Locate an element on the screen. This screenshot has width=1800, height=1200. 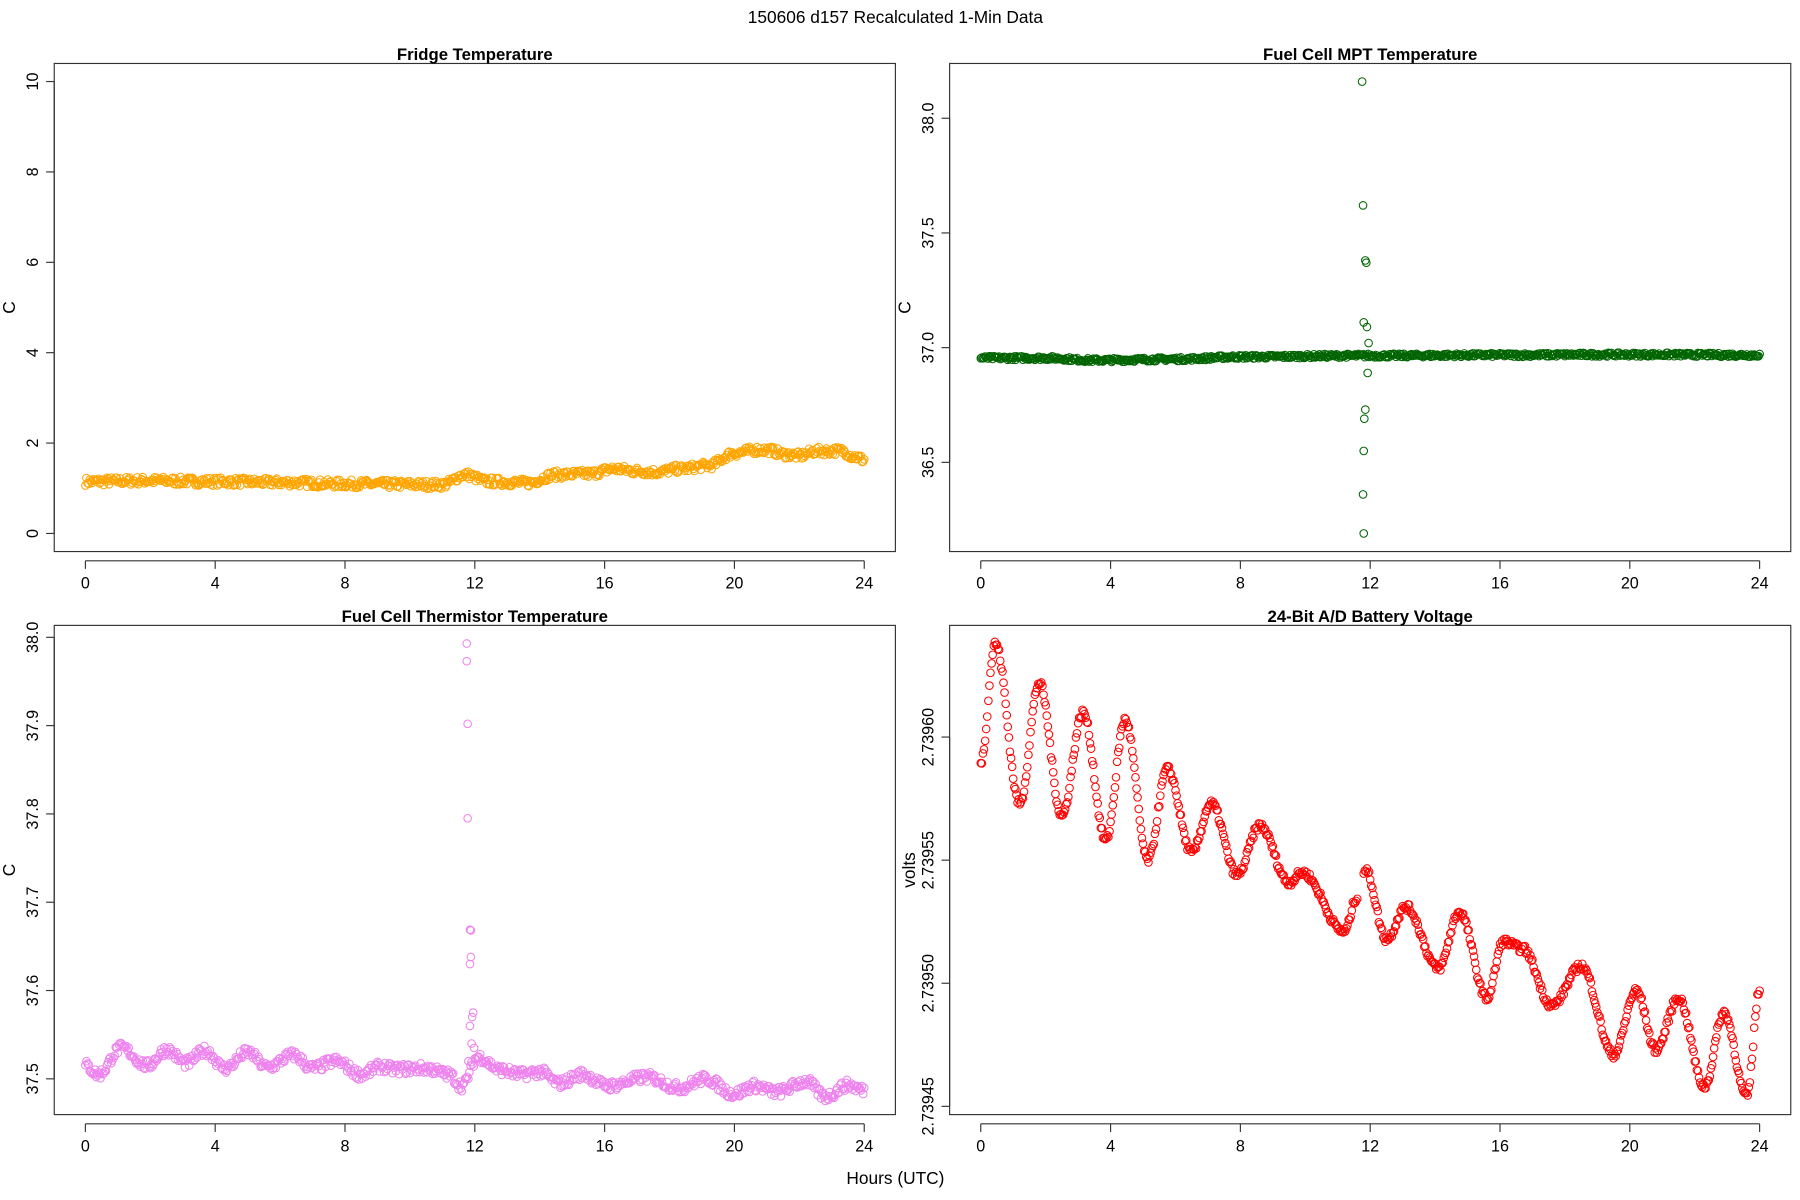
y-tick-label: 8 is located at coordinates (33, 171).